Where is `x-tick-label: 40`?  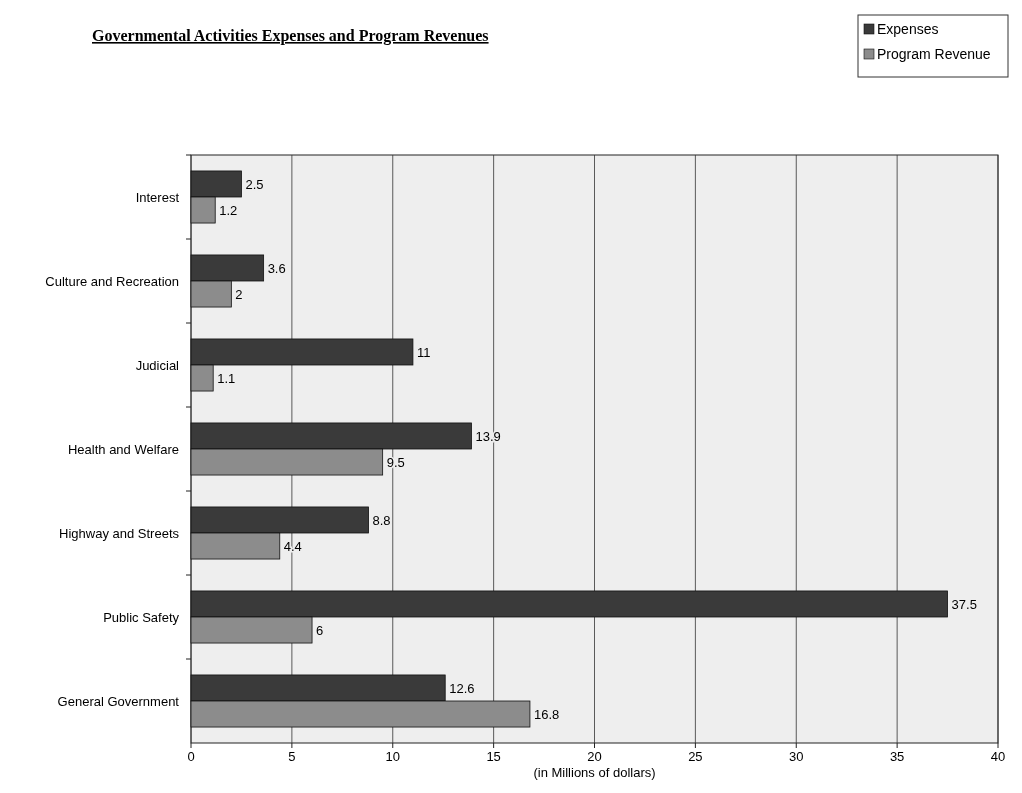
x-tick-label: 40 is located at coordinates (998, 756).